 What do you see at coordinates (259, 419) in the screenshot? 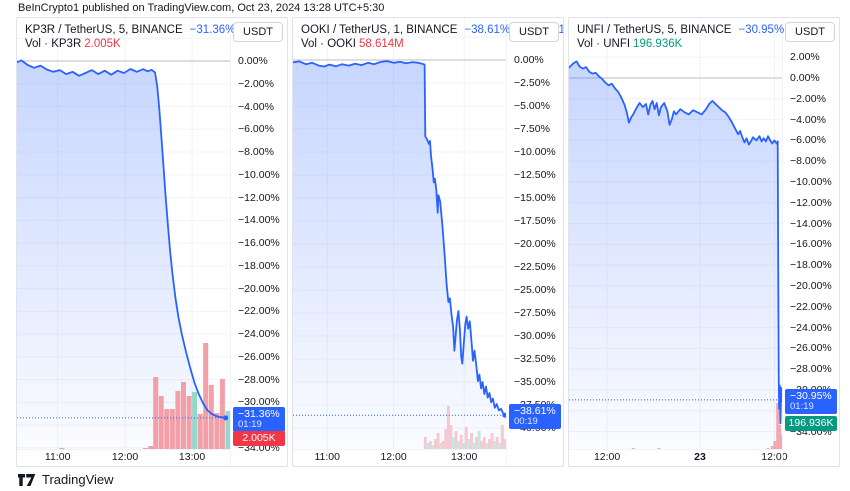
I see `last-price-badge: −31.36% 01:19` at bounding box center [259, 419].